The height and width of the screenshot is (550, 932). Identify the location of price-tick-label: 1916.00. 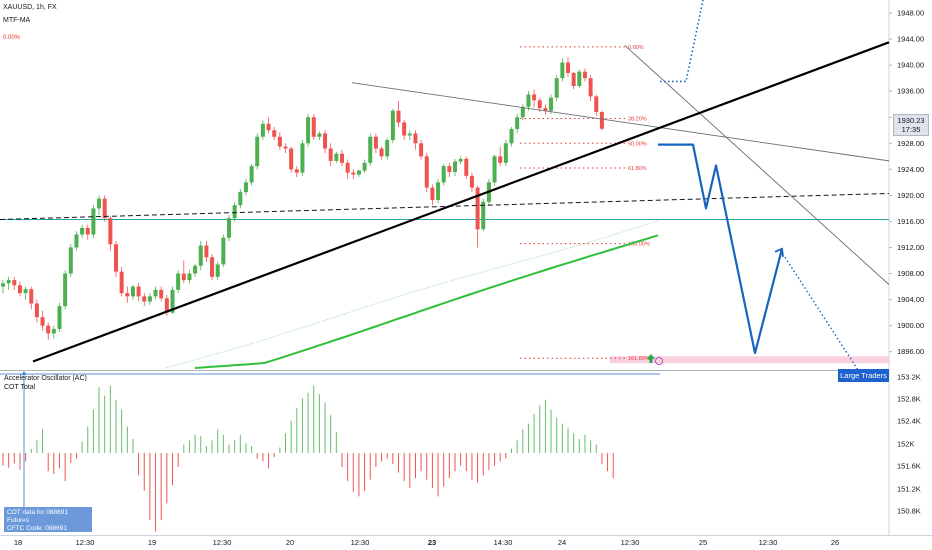
(910, 221).